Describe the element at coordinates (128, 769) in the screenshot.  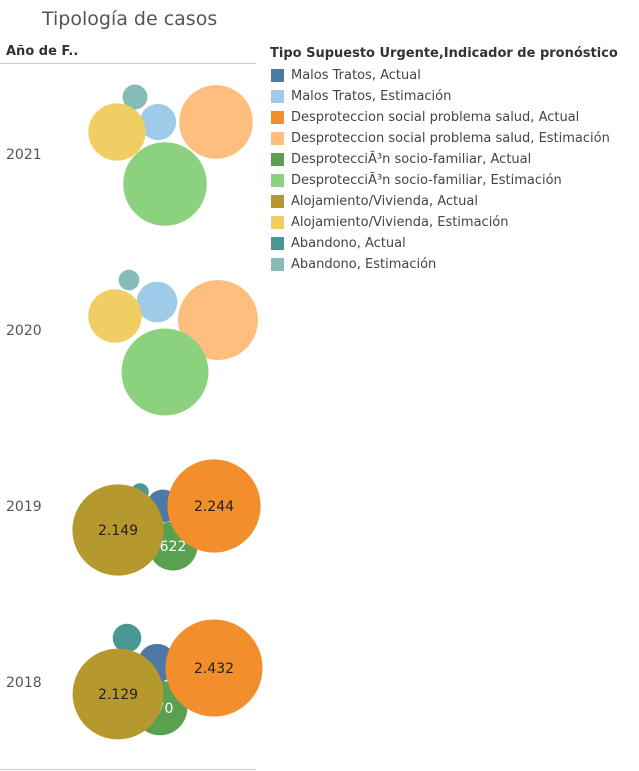
I see `bottom-divider` at that location.